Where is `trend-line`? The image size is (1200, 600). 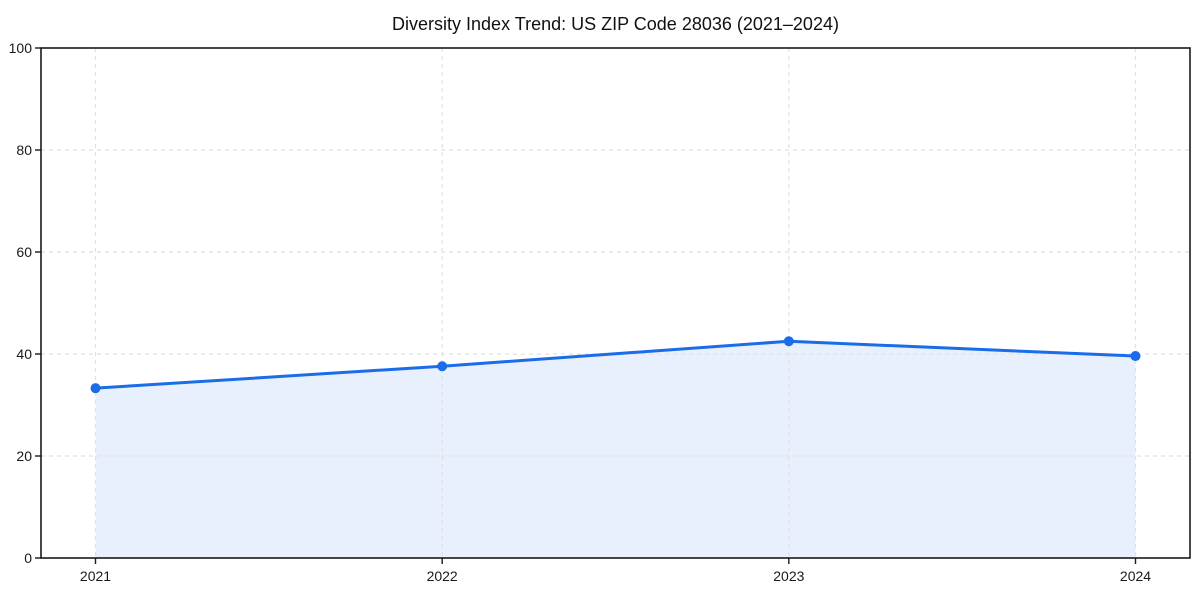 trend-line is located at coordinates (615, 364).